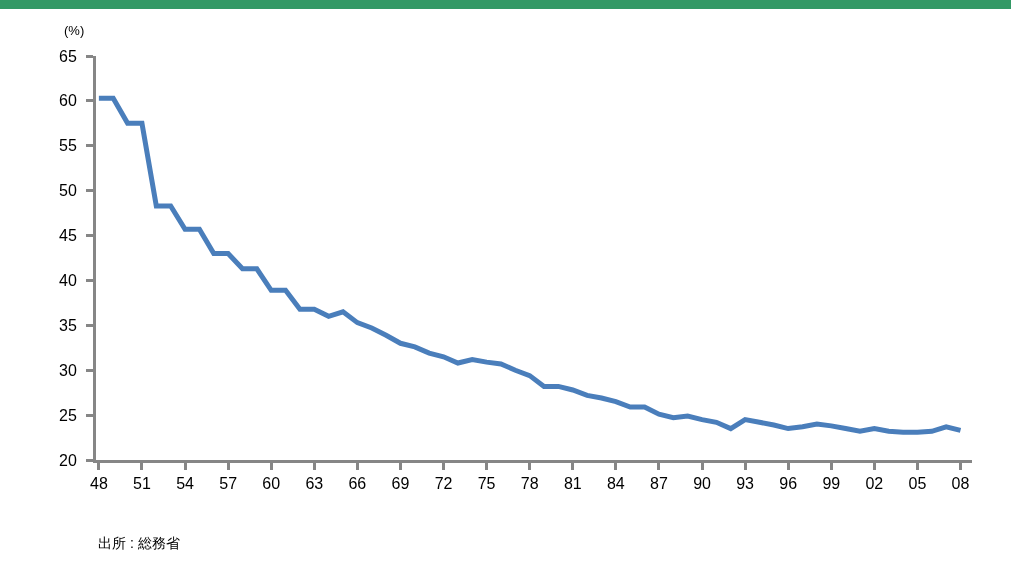  I want to click on y-tick-label: 50, so click(68, 191).